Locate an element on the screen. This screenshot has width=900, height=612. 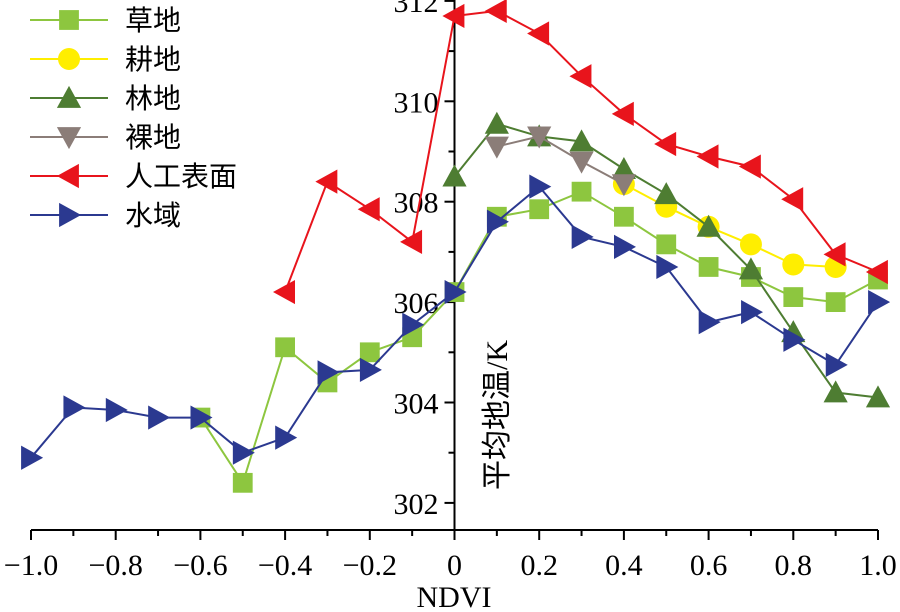
legend-label: 裸地 is located at coordinates (153, 137).